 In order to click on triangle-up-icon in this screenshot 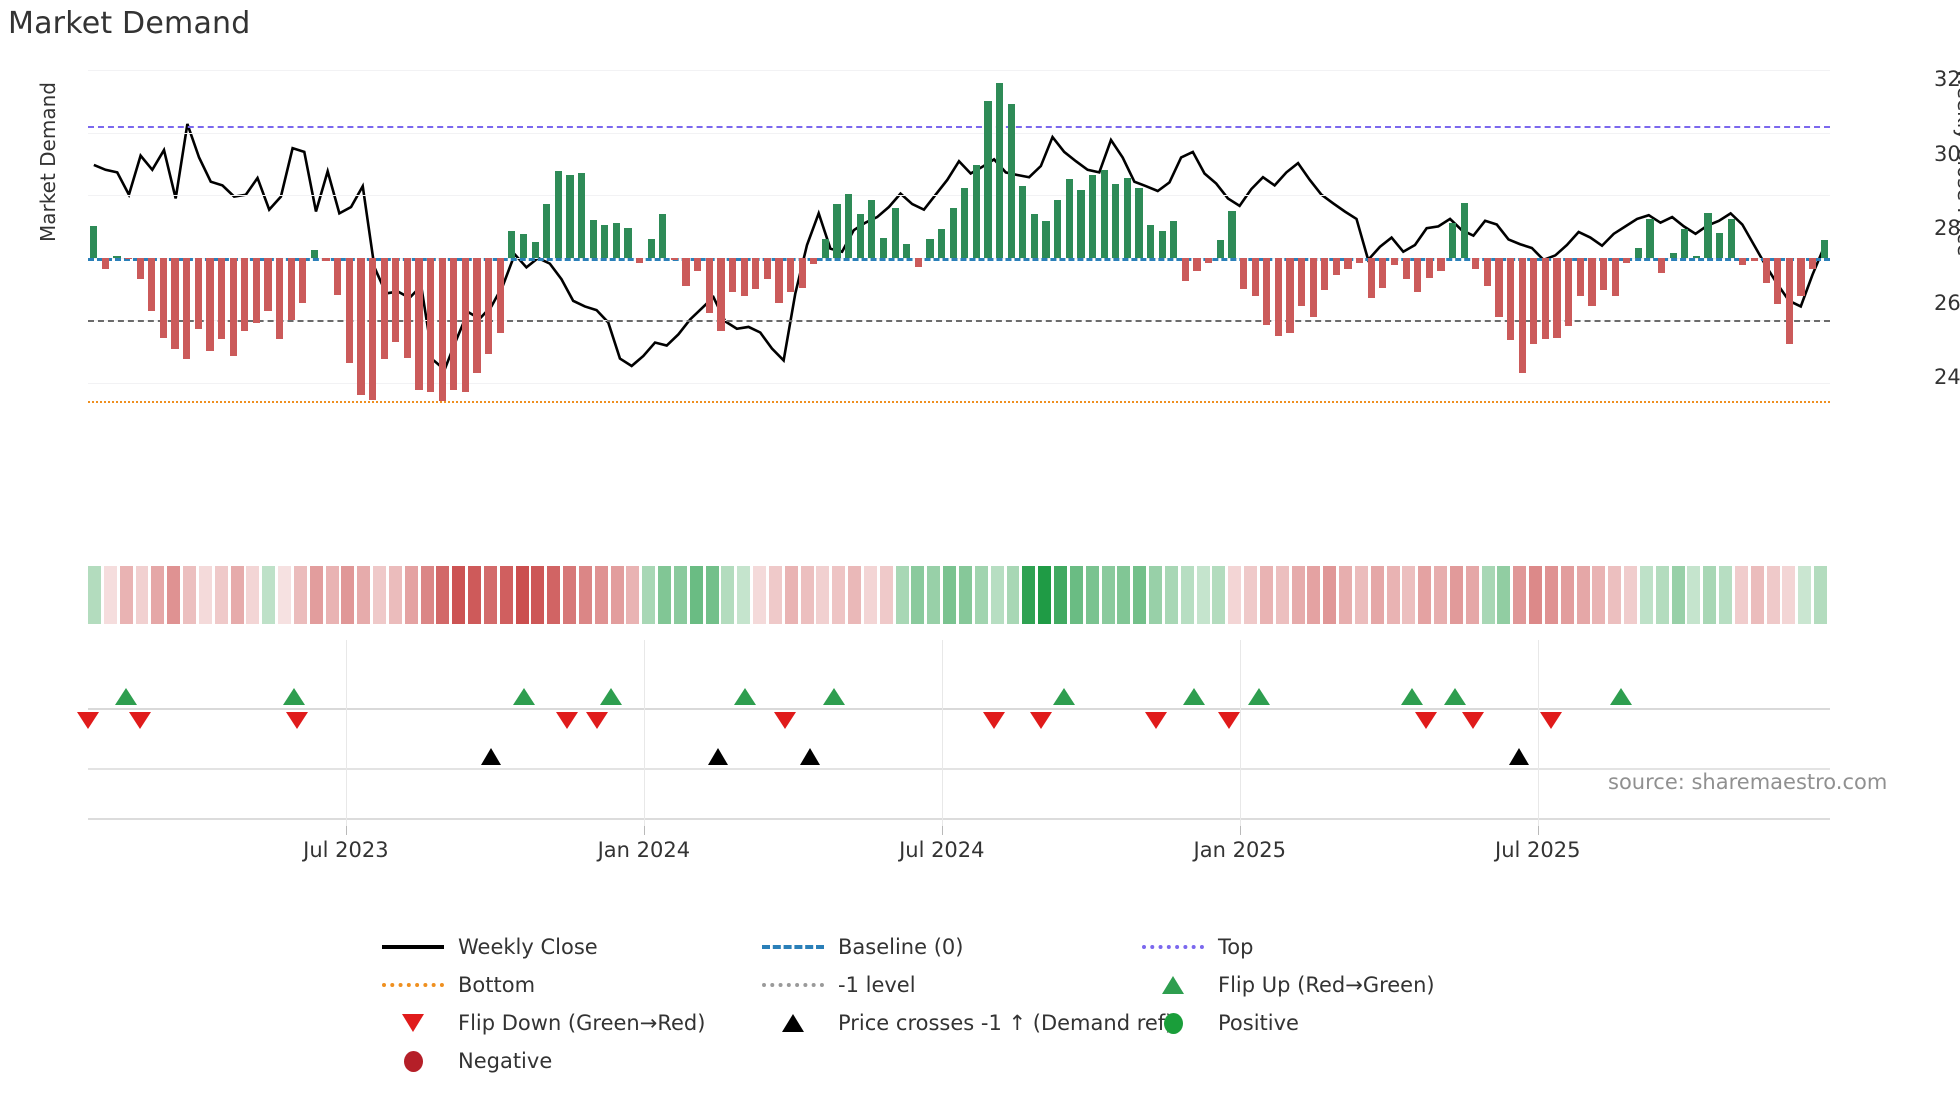, I will do `click(1173, 985)`.